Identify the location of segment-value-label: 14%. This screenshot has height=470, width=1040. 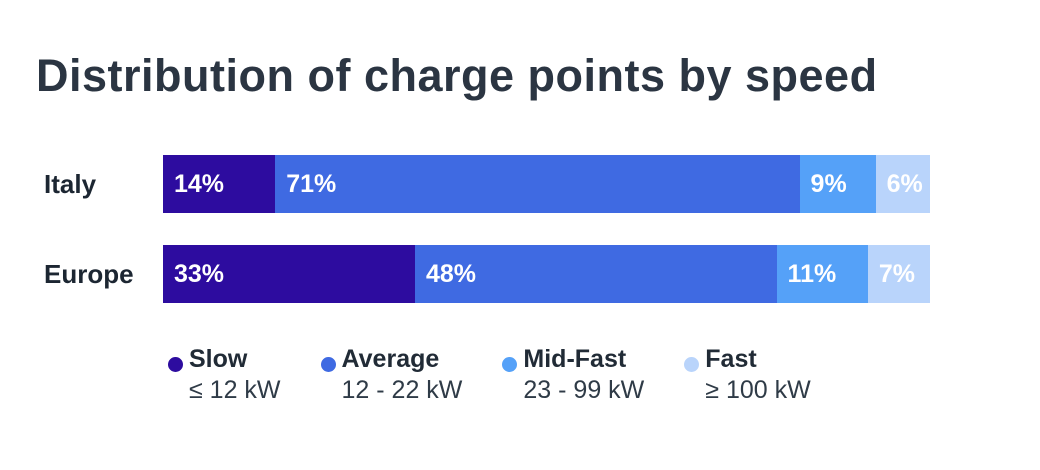
(199, 183).